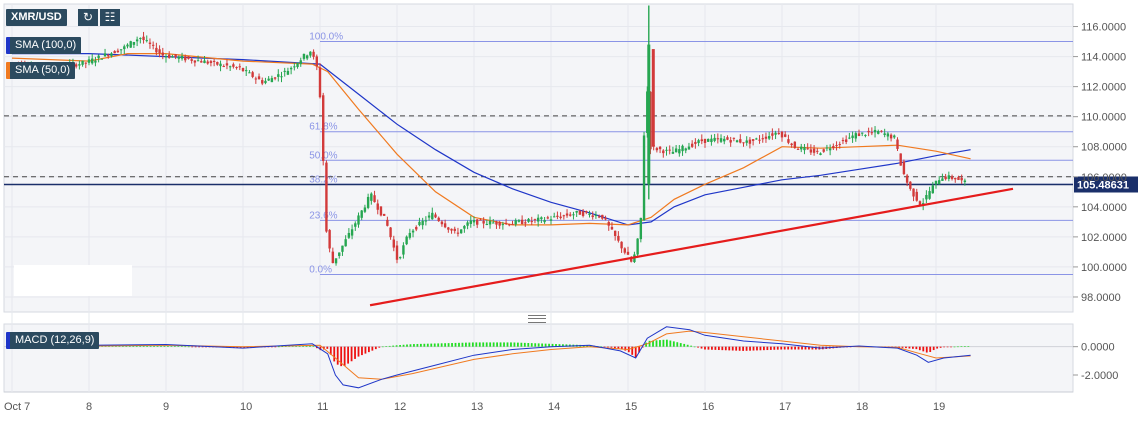  I want to click on sma50-legend: SMA (50,0), so click(41, 70).